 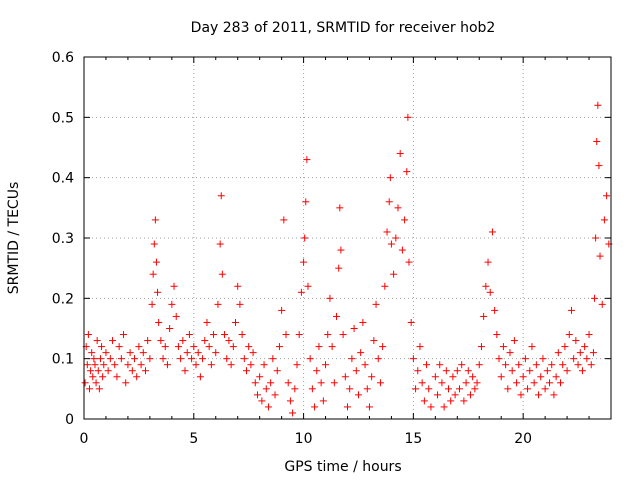 I want to click on y-tick-label: 0.3, so click(x=63, y=239).